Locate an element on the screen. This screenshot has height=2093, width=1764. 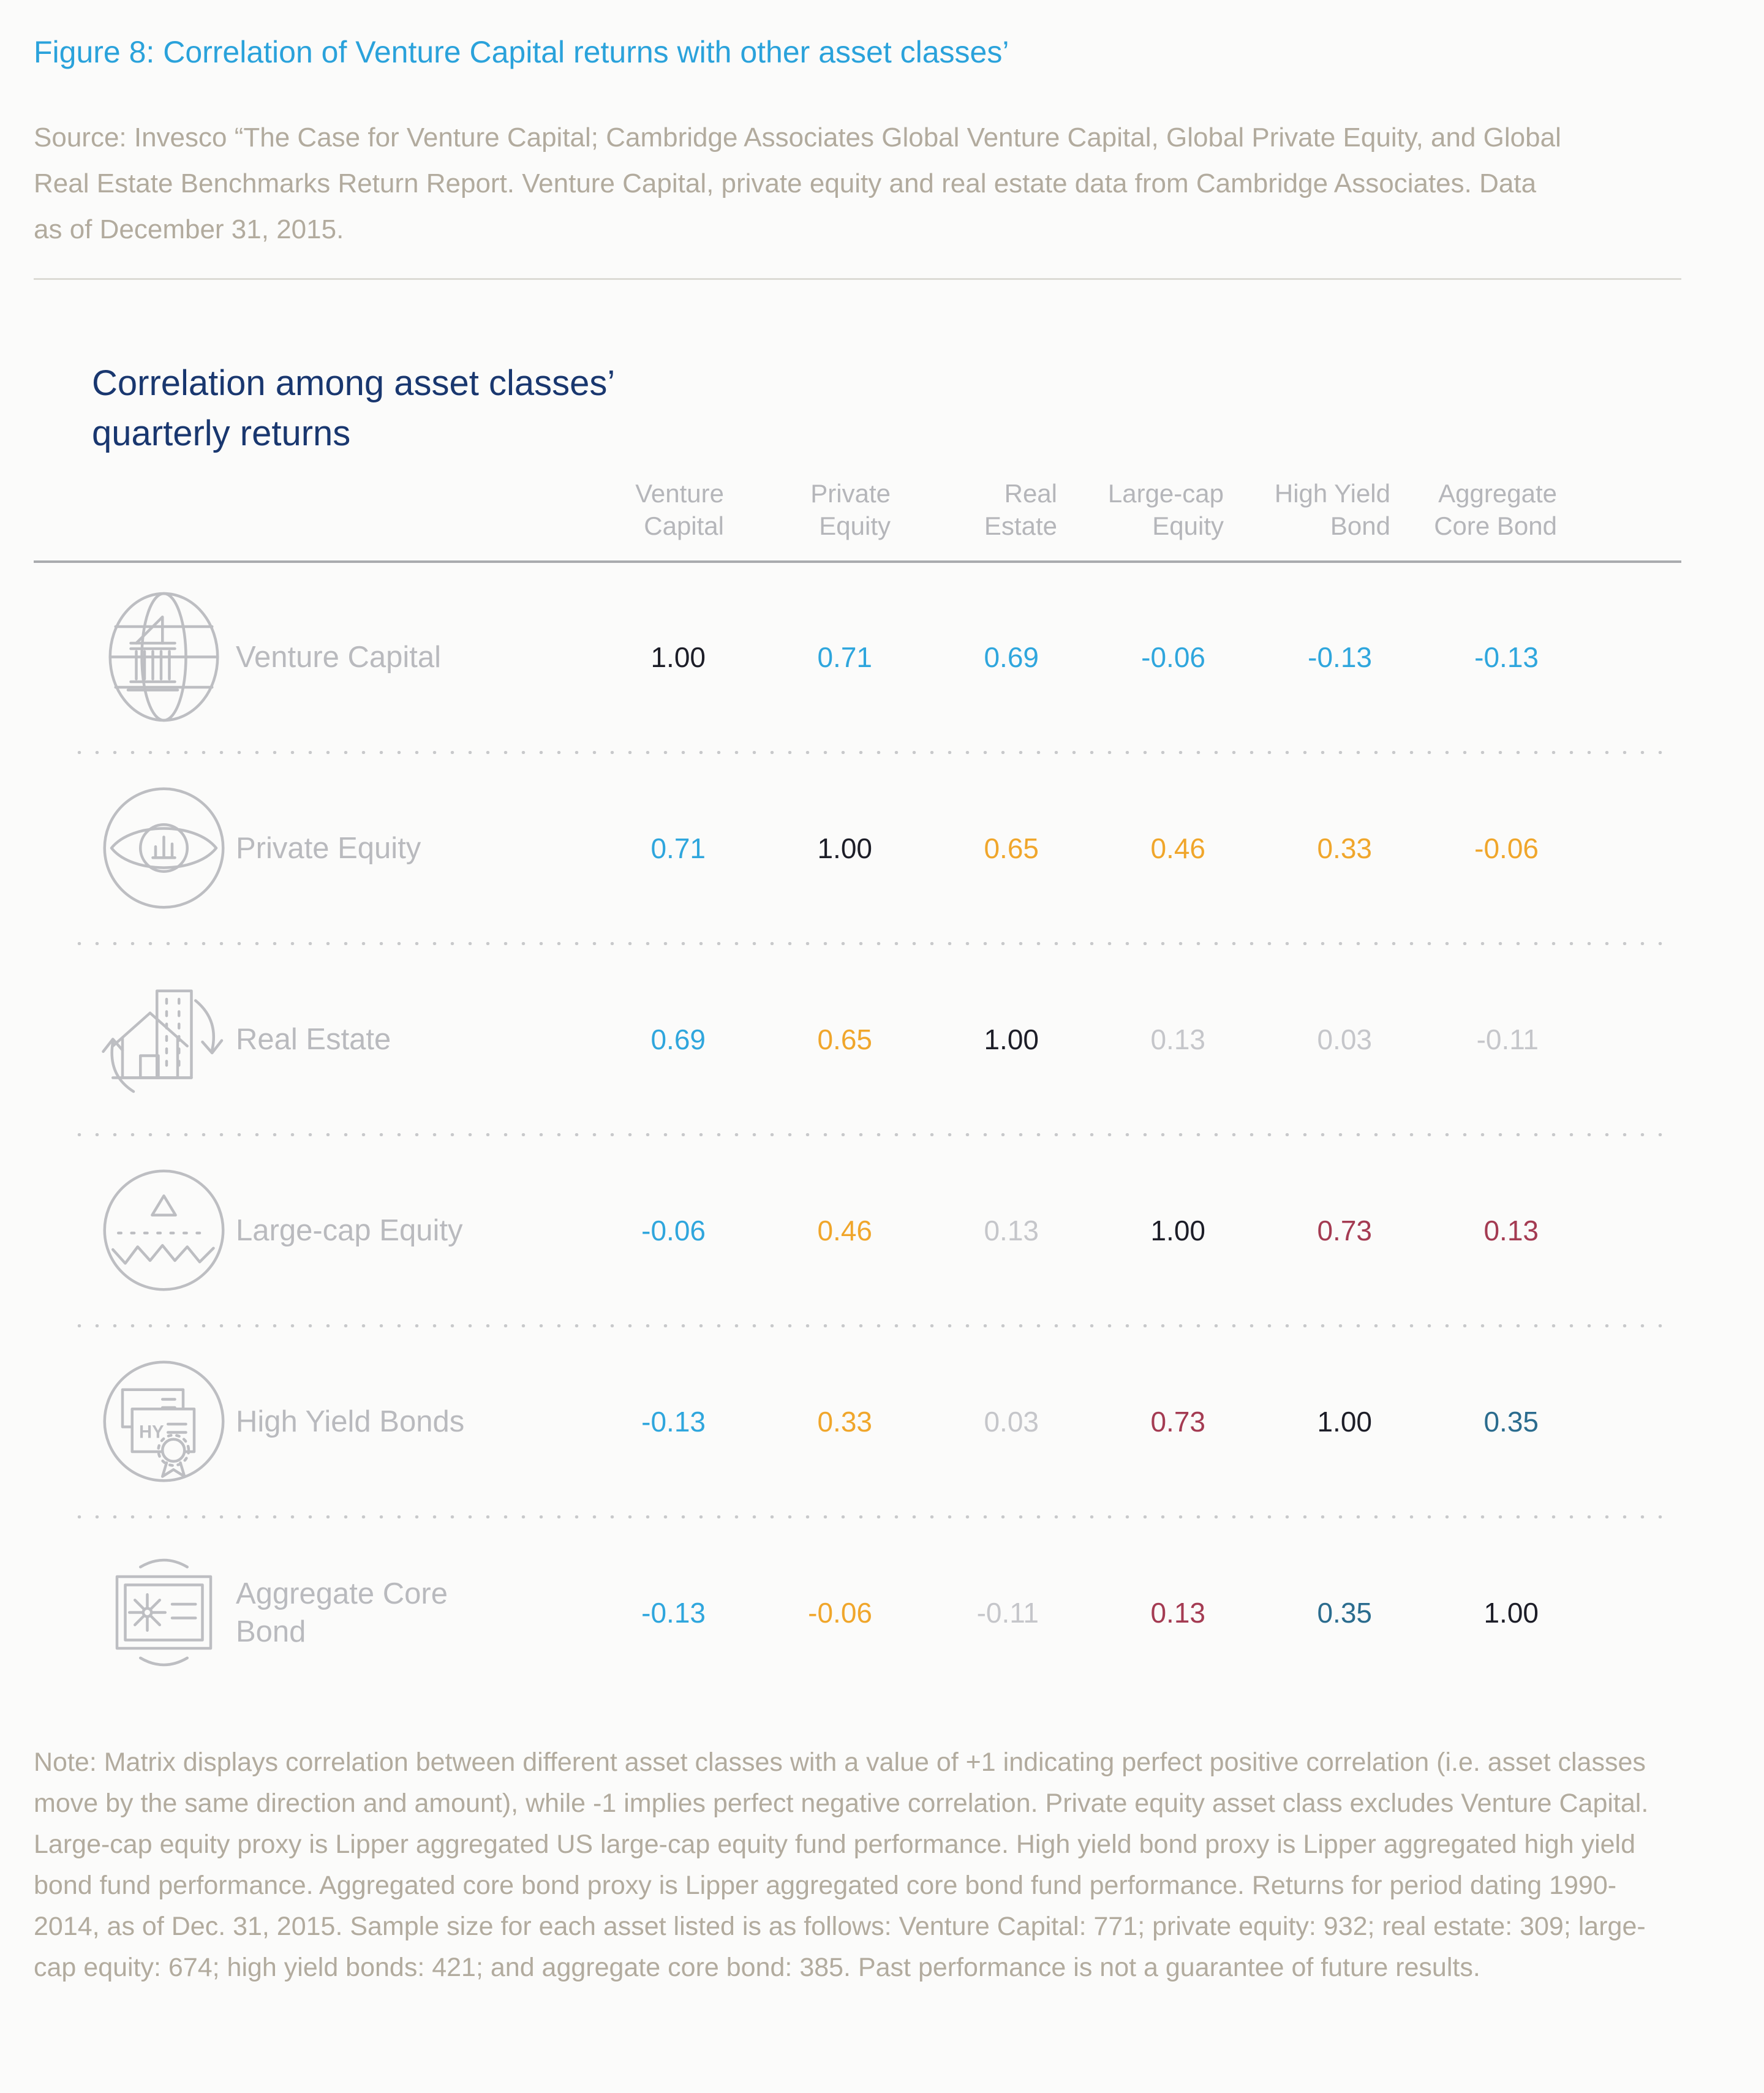
real-estate-house-icon is located at coordinates (163, 1041).